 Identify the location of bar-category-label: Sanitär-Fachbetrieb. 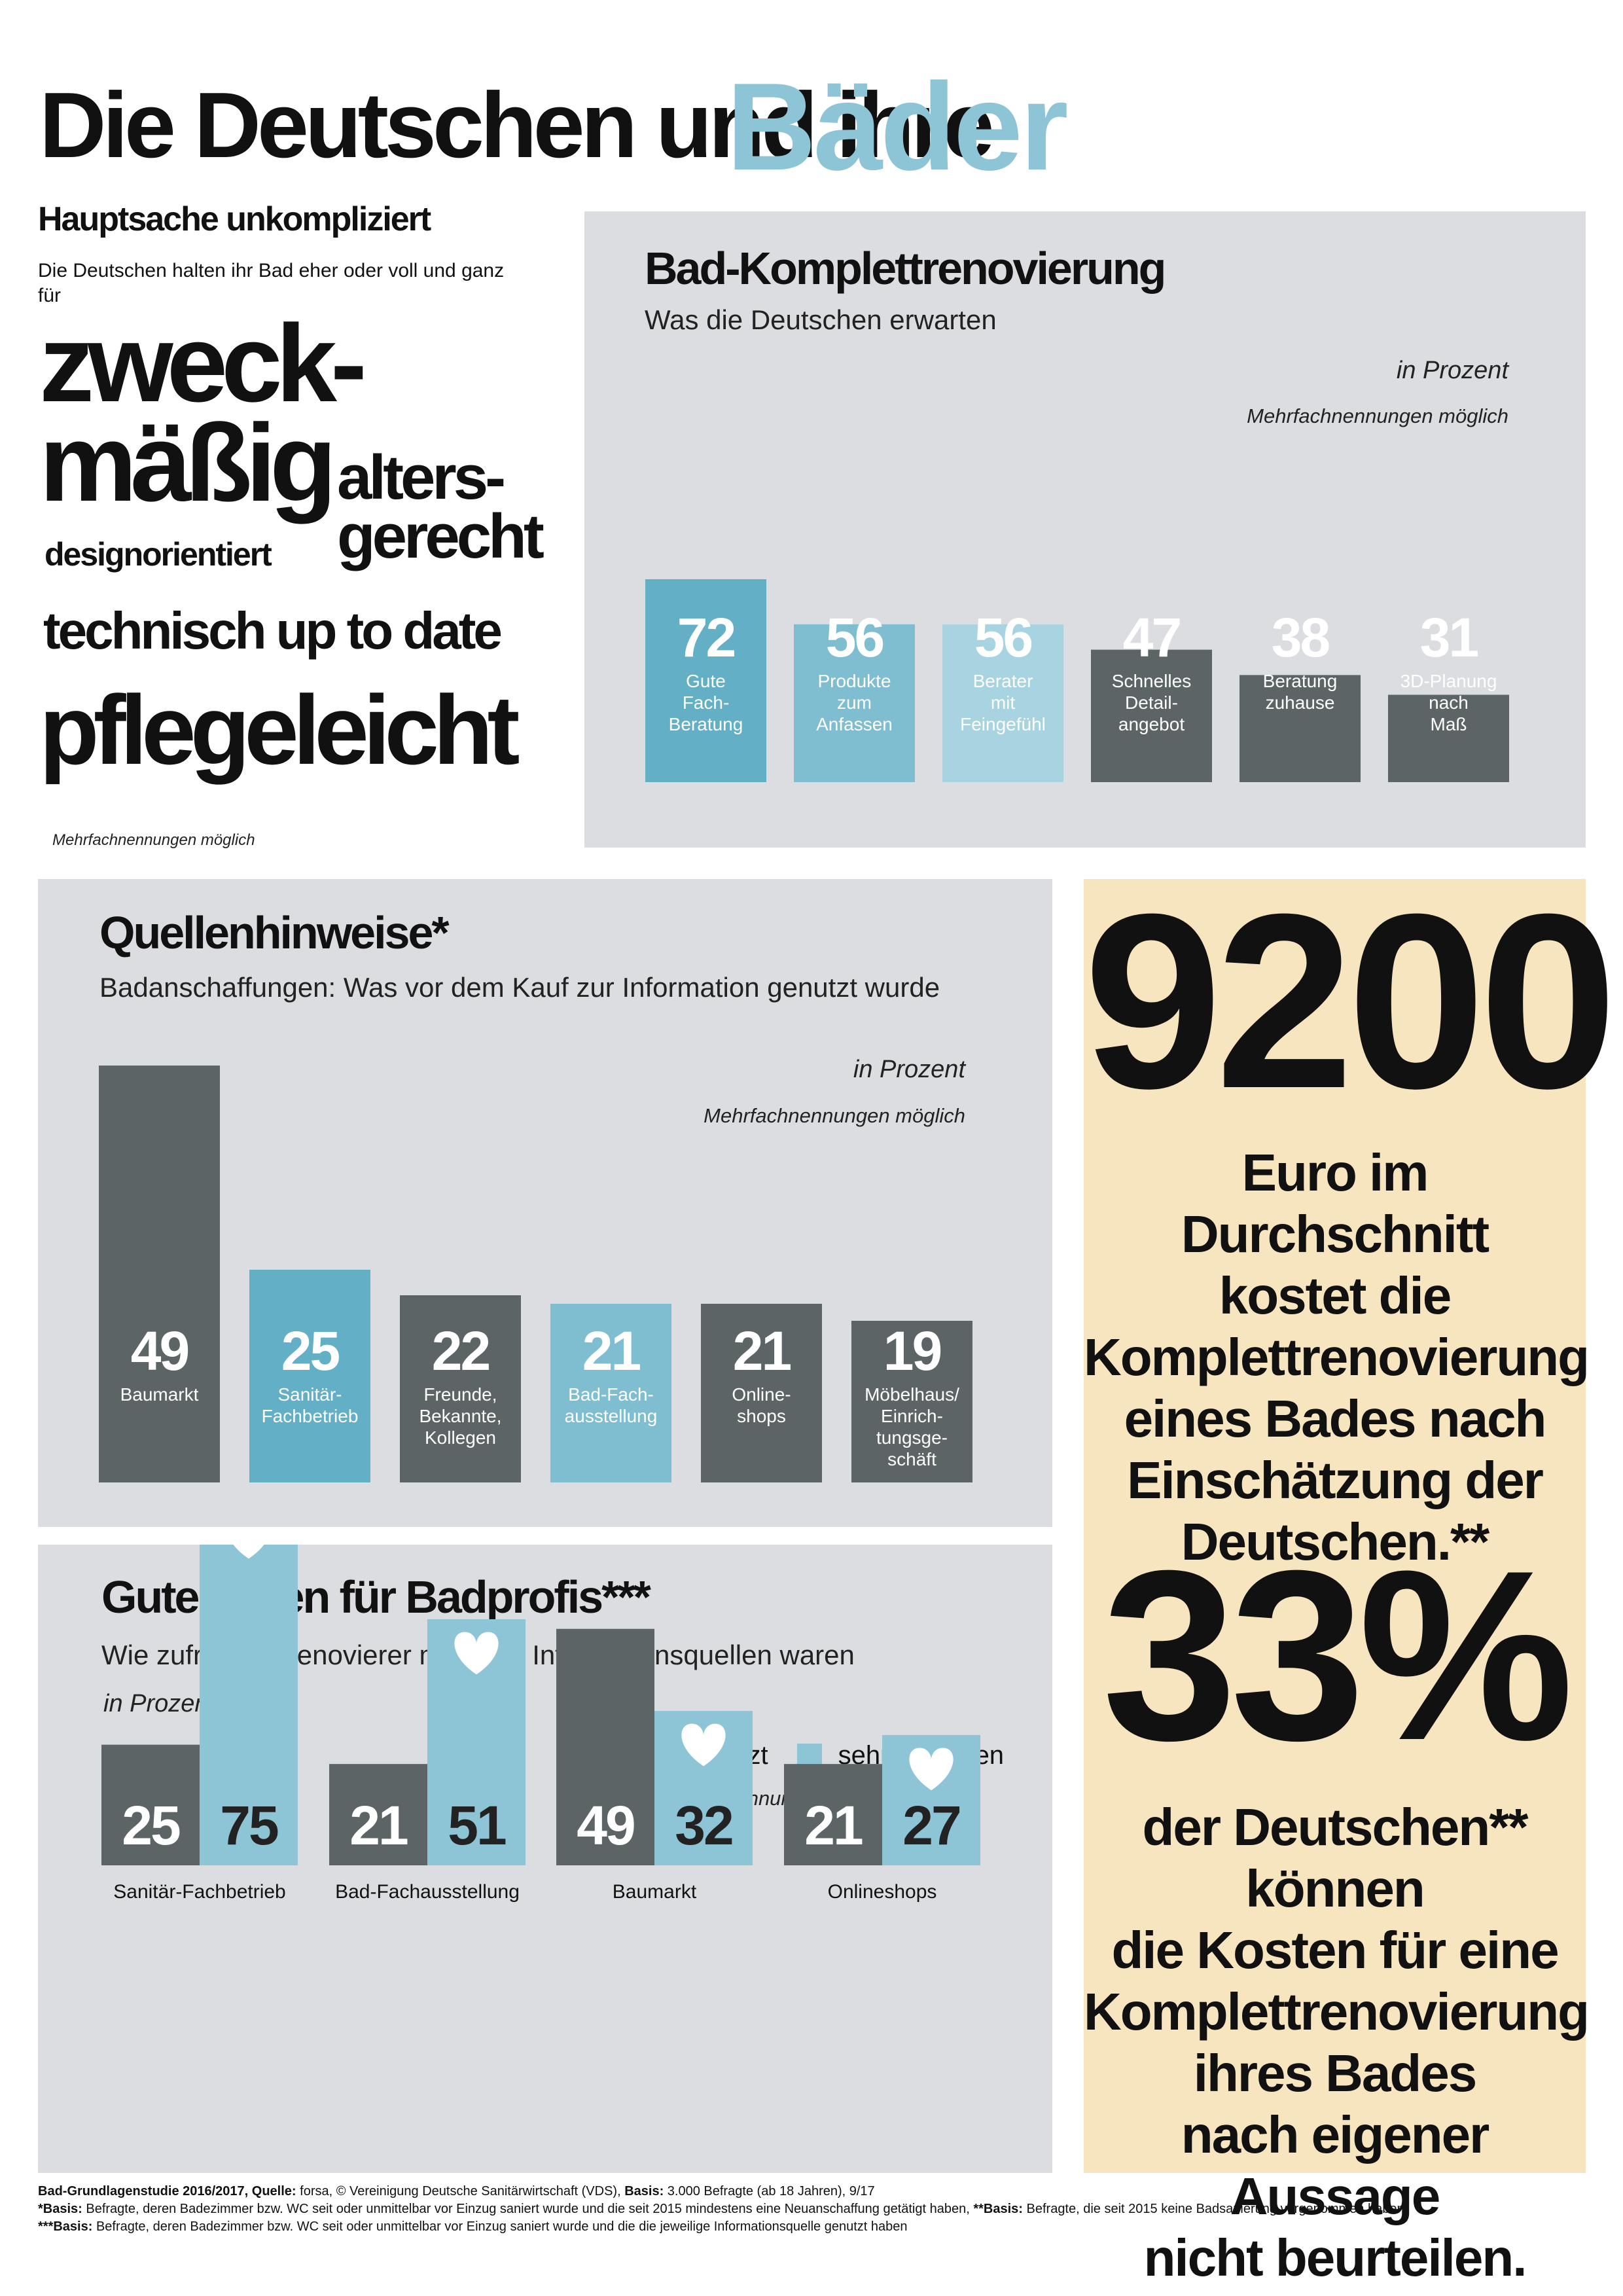
(199, 1892).